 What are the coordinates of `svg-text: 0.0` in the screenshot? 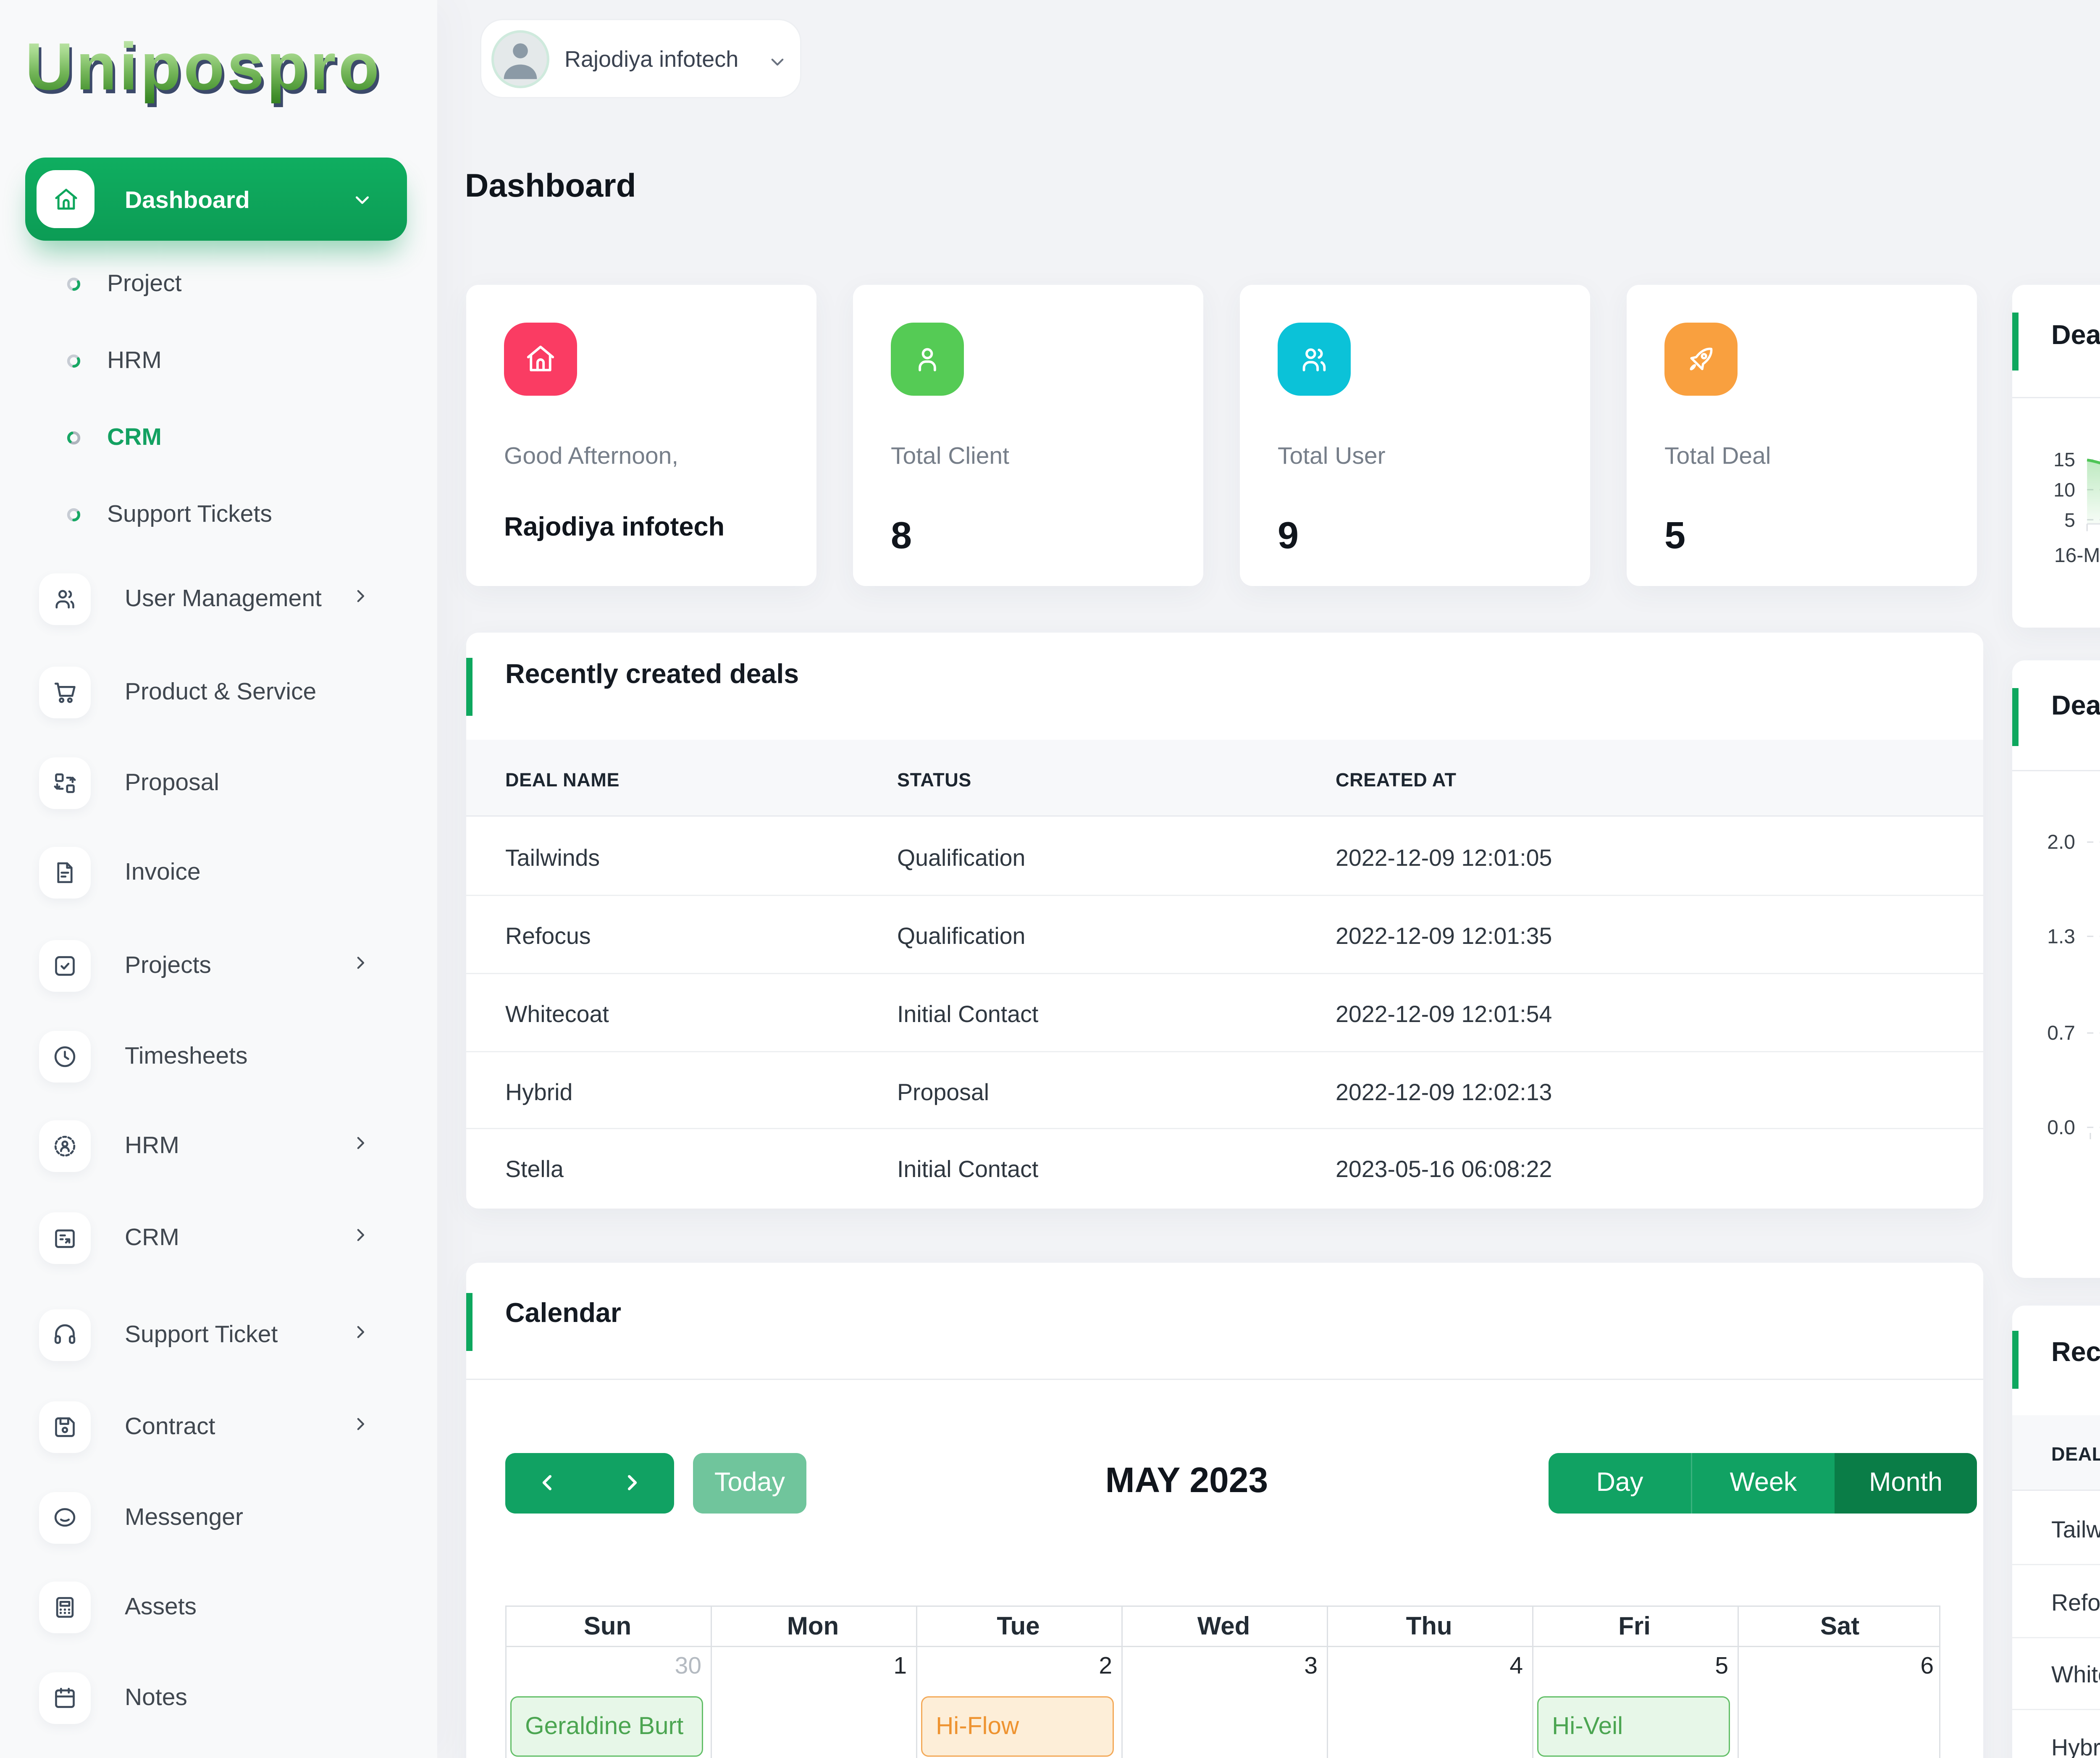 It's located at (2061, 1128).